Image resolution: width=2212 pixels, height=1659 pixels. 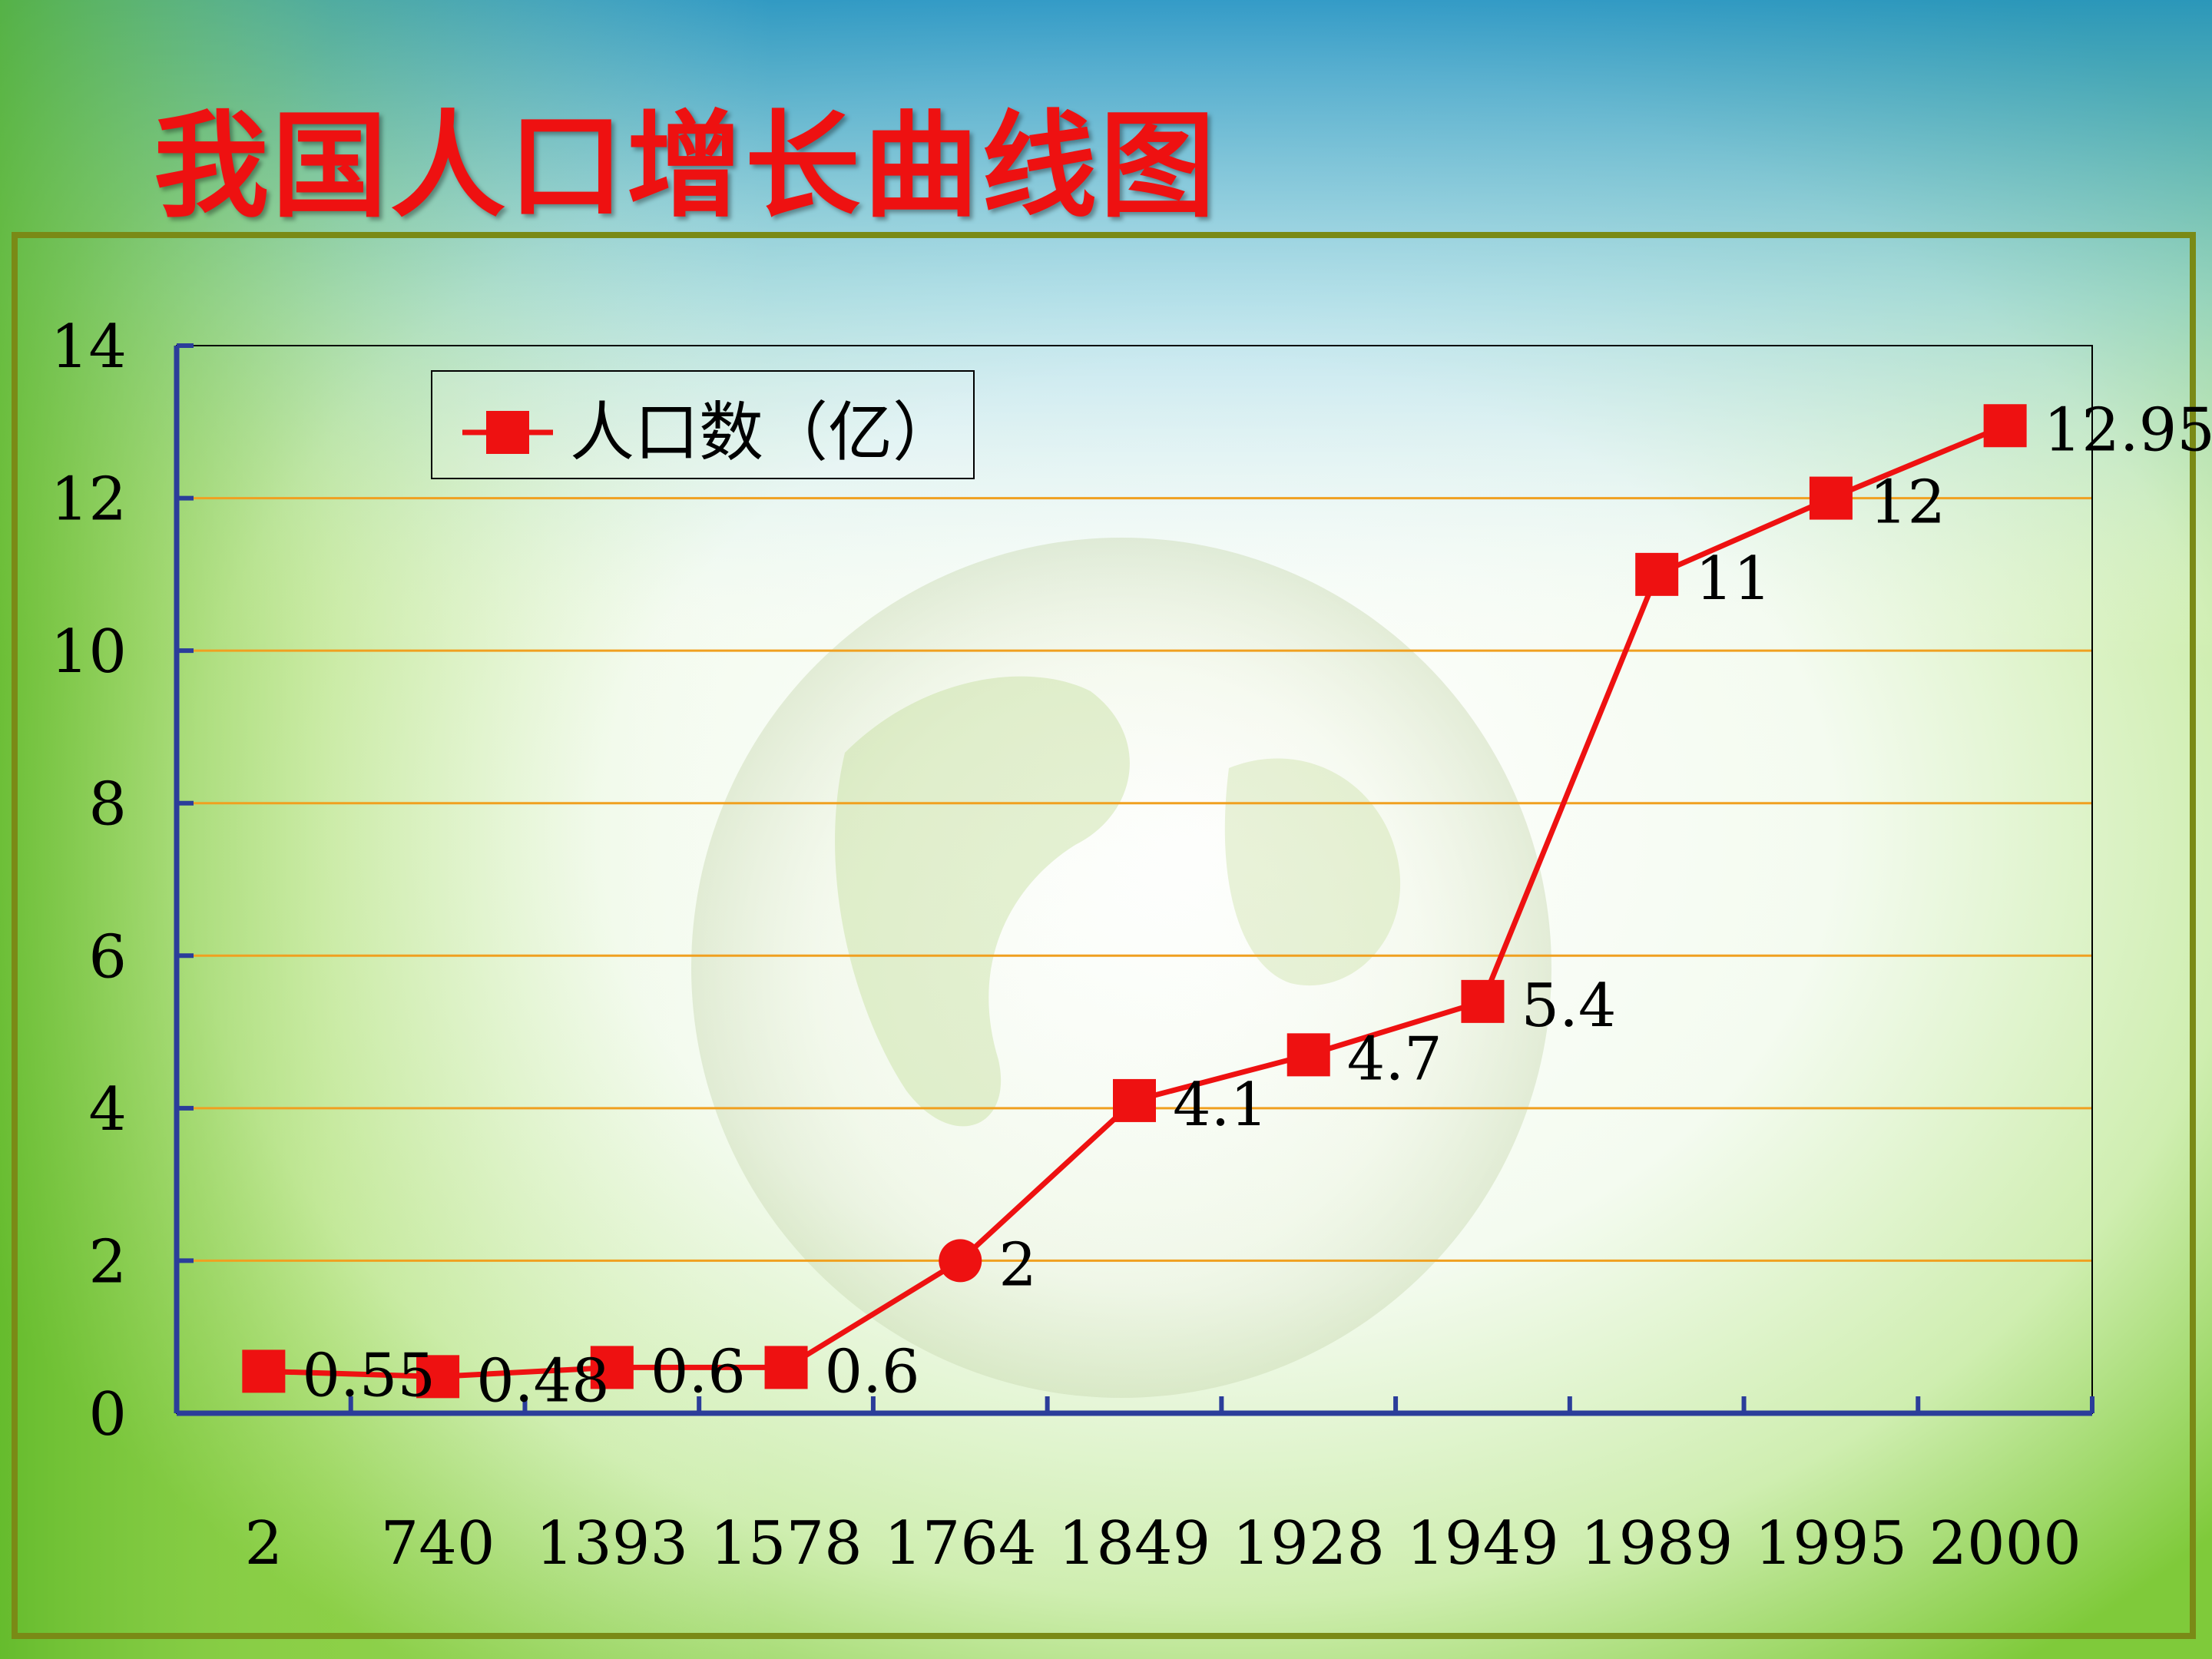 What do you see at coordinates (1569, 1007) in the screenshot?
I see `data-label: 5.4` at bounding box center [1569, 1007].